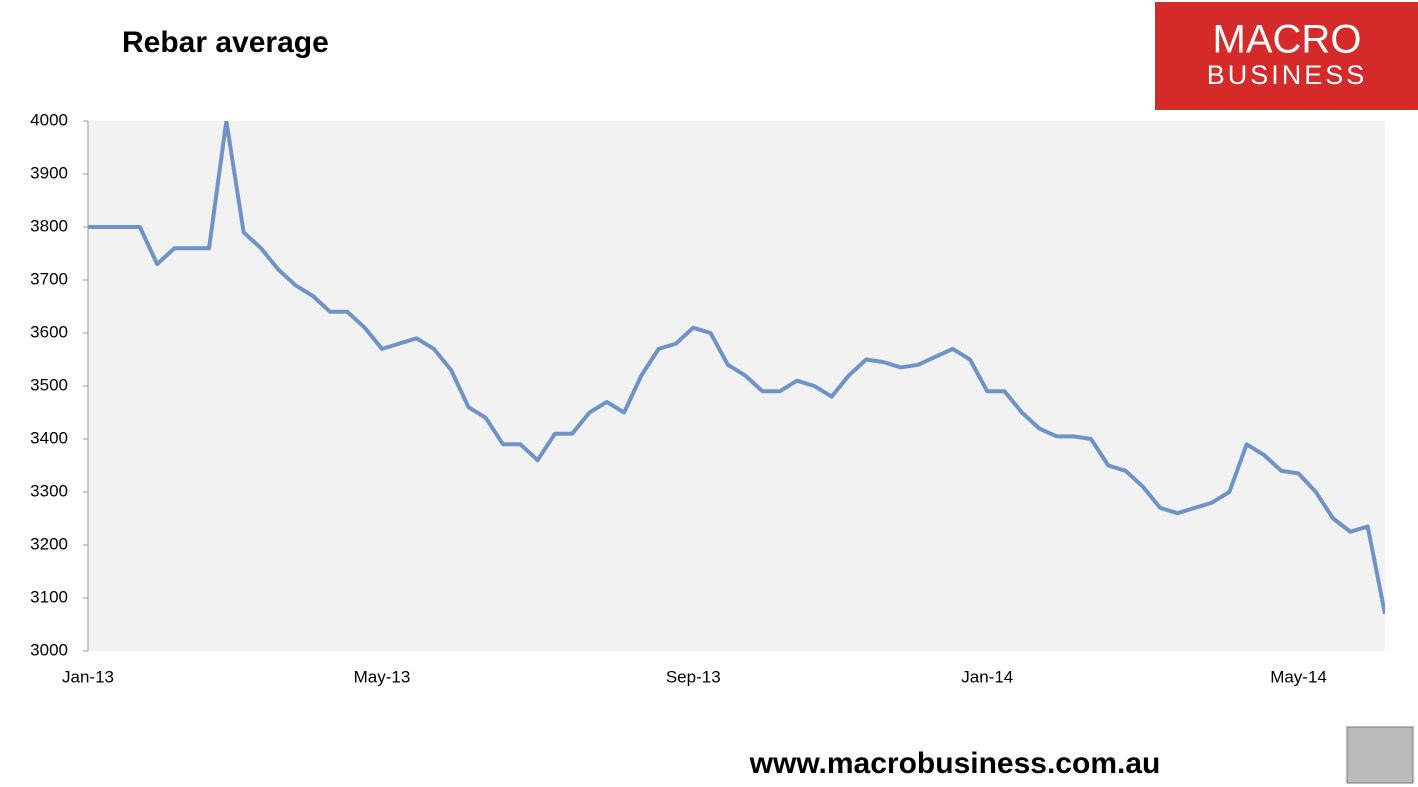 The image size is (1418, 787). What do you see at coordinates (49, 331) in the screenshot?
I see `y-tick-label: 3600` at bounding box center [49, 331].